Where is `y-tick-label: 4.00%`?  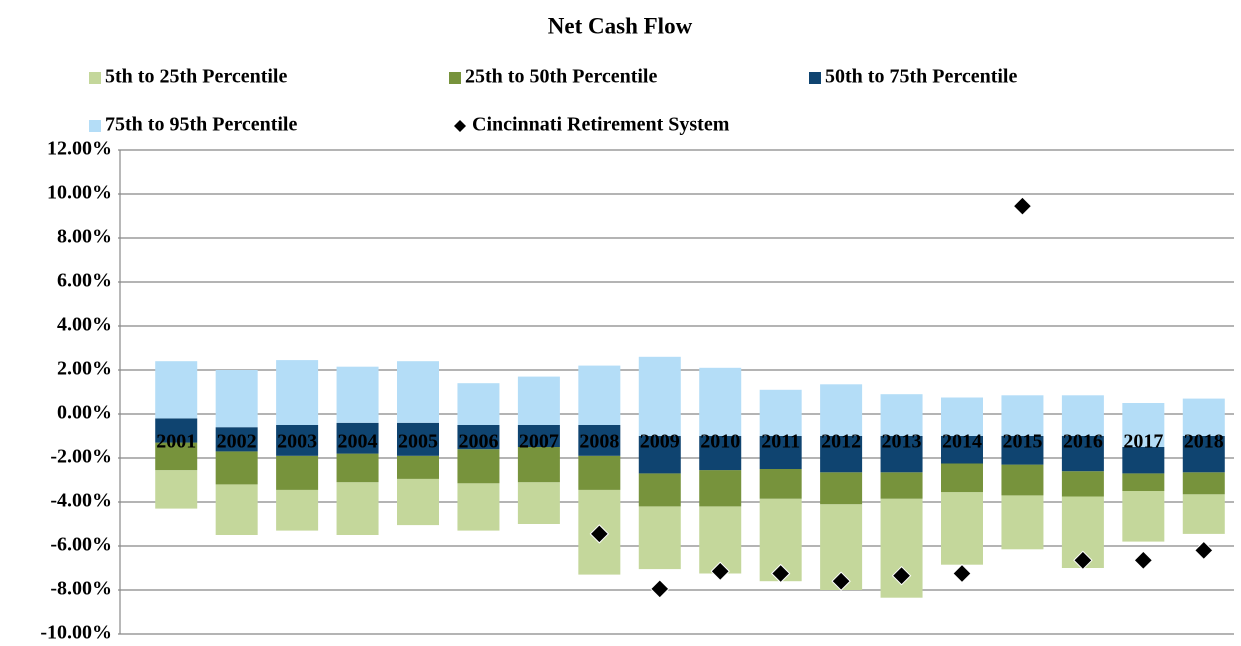 y-tick-label: 4.00% is located at coordinates (84, 325).